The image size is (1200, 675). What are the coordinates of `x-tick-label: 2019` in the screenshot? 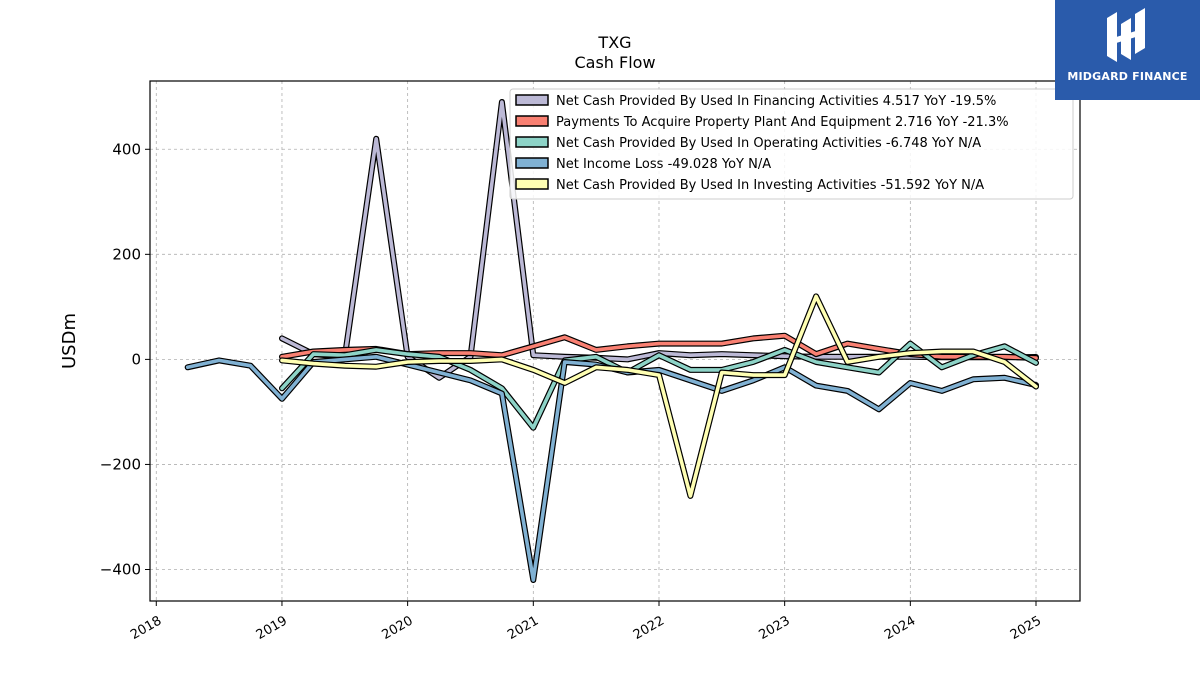 It's located at (272, 628).